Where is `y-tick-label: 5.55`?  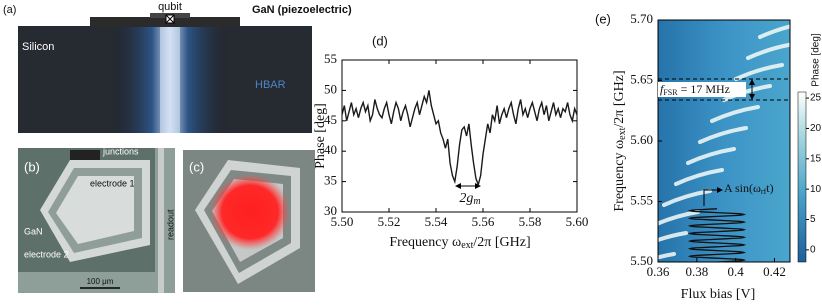 y-tick-label: 5.55 is located at coordinates (641, 199).